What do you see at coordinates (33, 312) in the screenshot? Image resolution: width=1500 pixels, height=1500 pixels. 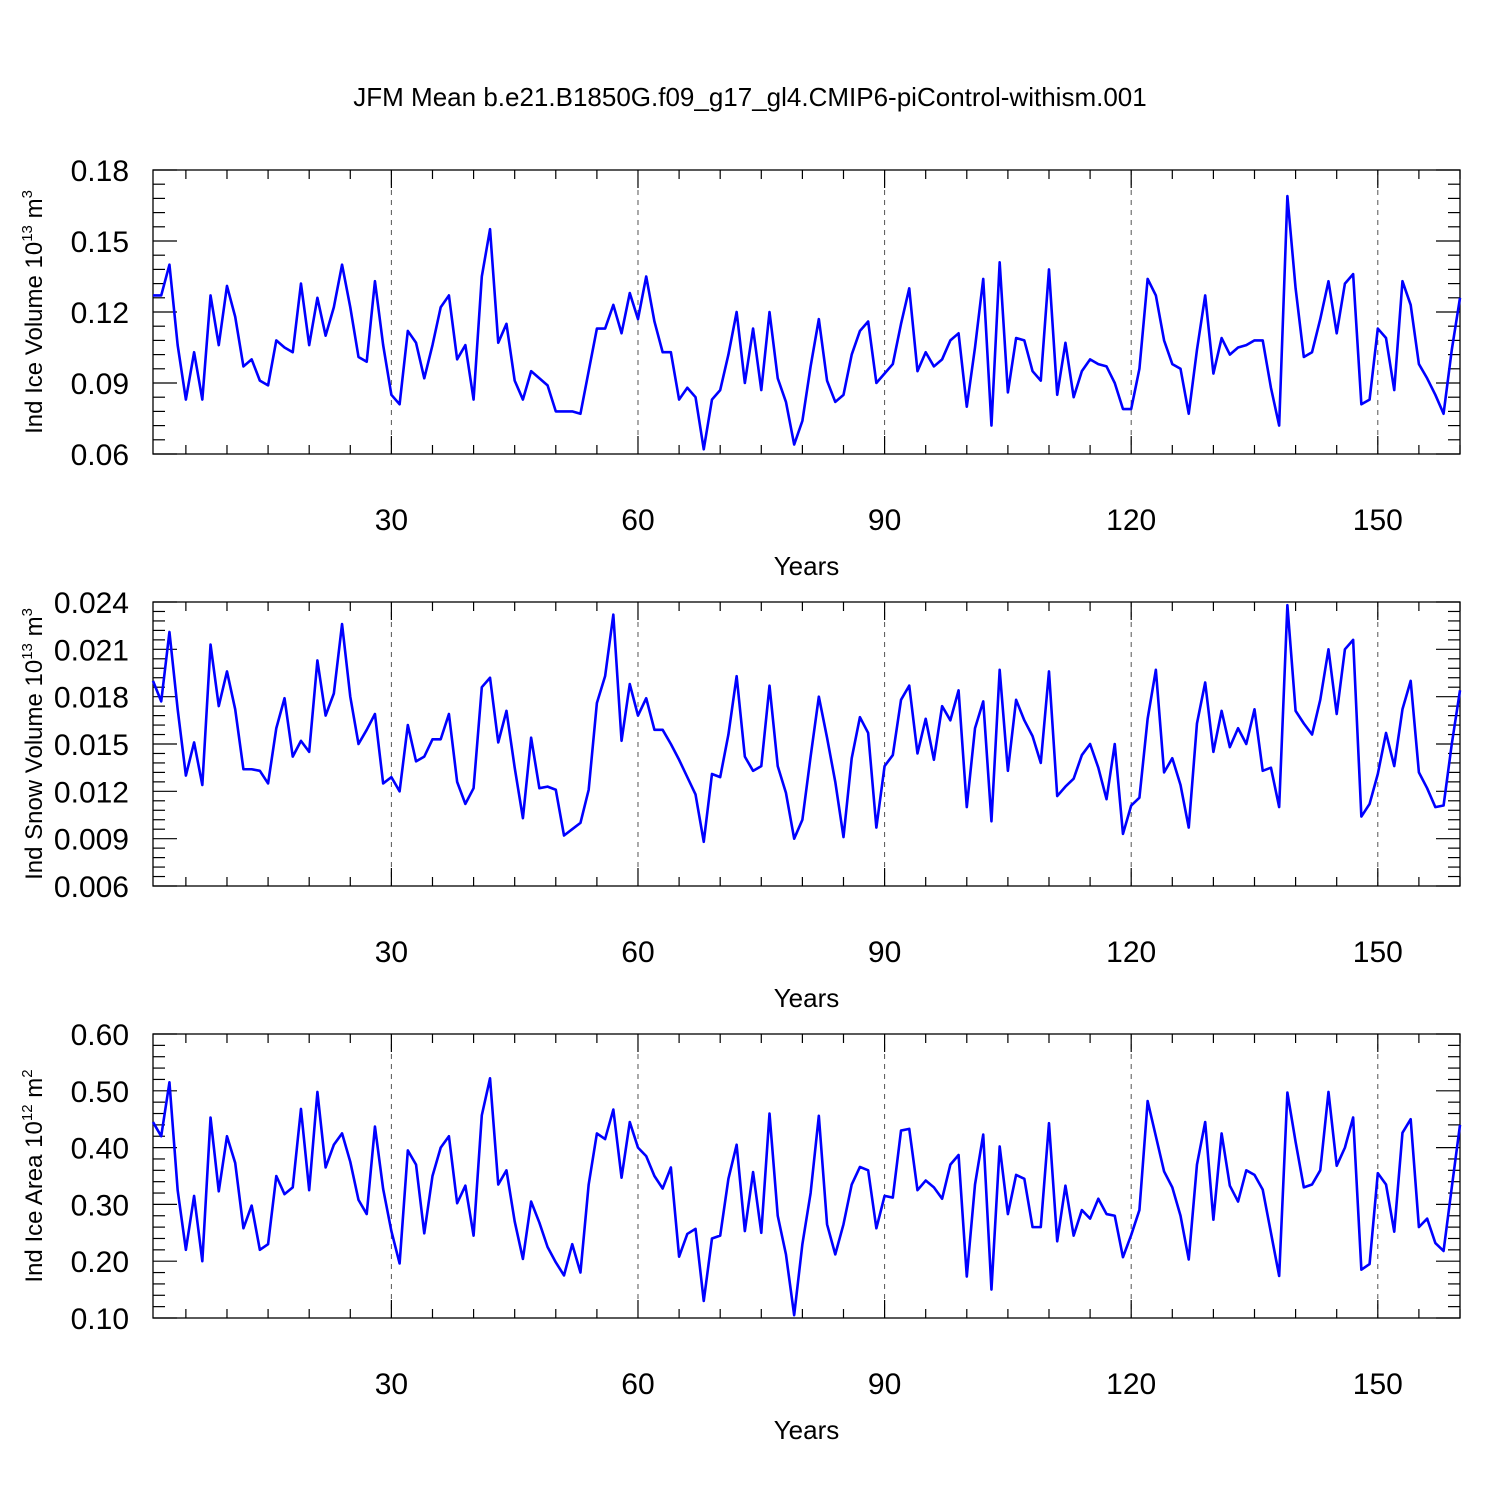 I see `y-axis-label: Ind Ice Volume 1013 m3` at bounding box center [33, 312].